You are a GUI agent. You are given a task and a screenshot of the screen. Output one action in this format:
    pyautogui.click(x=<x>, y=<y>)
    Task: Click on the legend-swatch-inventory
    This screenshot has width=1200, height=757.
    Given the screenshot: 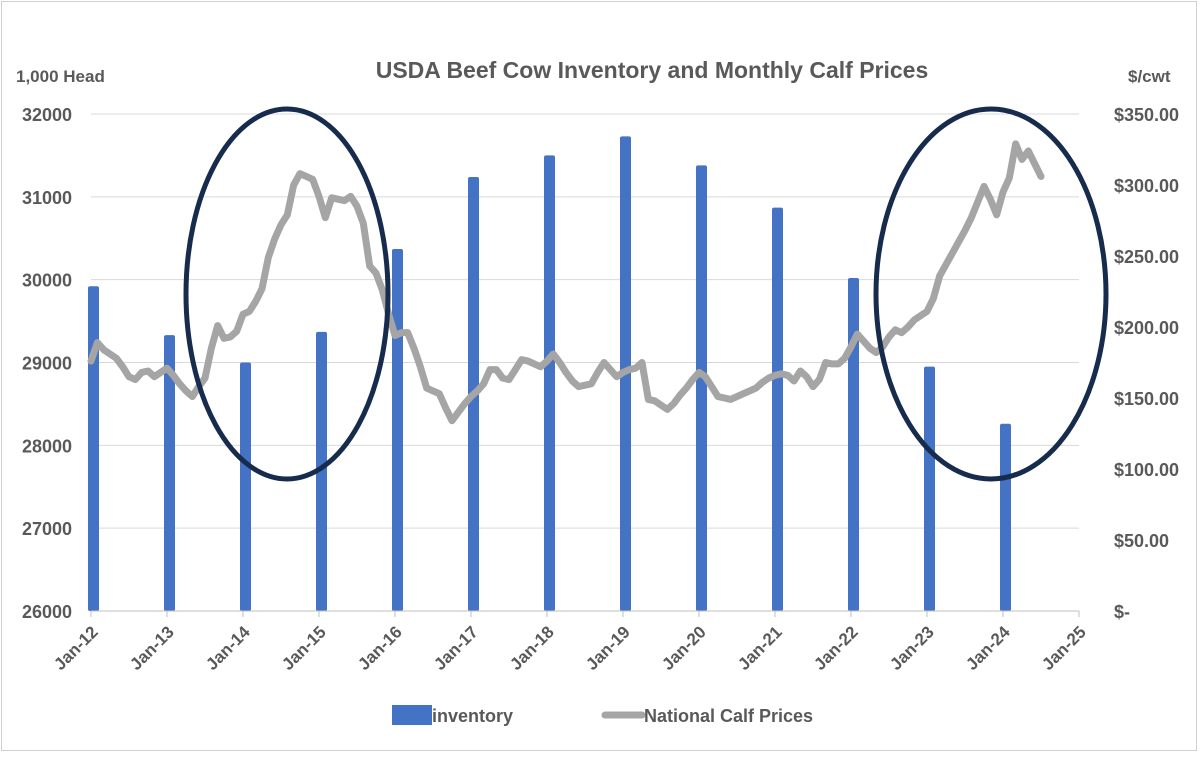 What is the action you would take?
    pyautogui.click(x=412, y=715)
    